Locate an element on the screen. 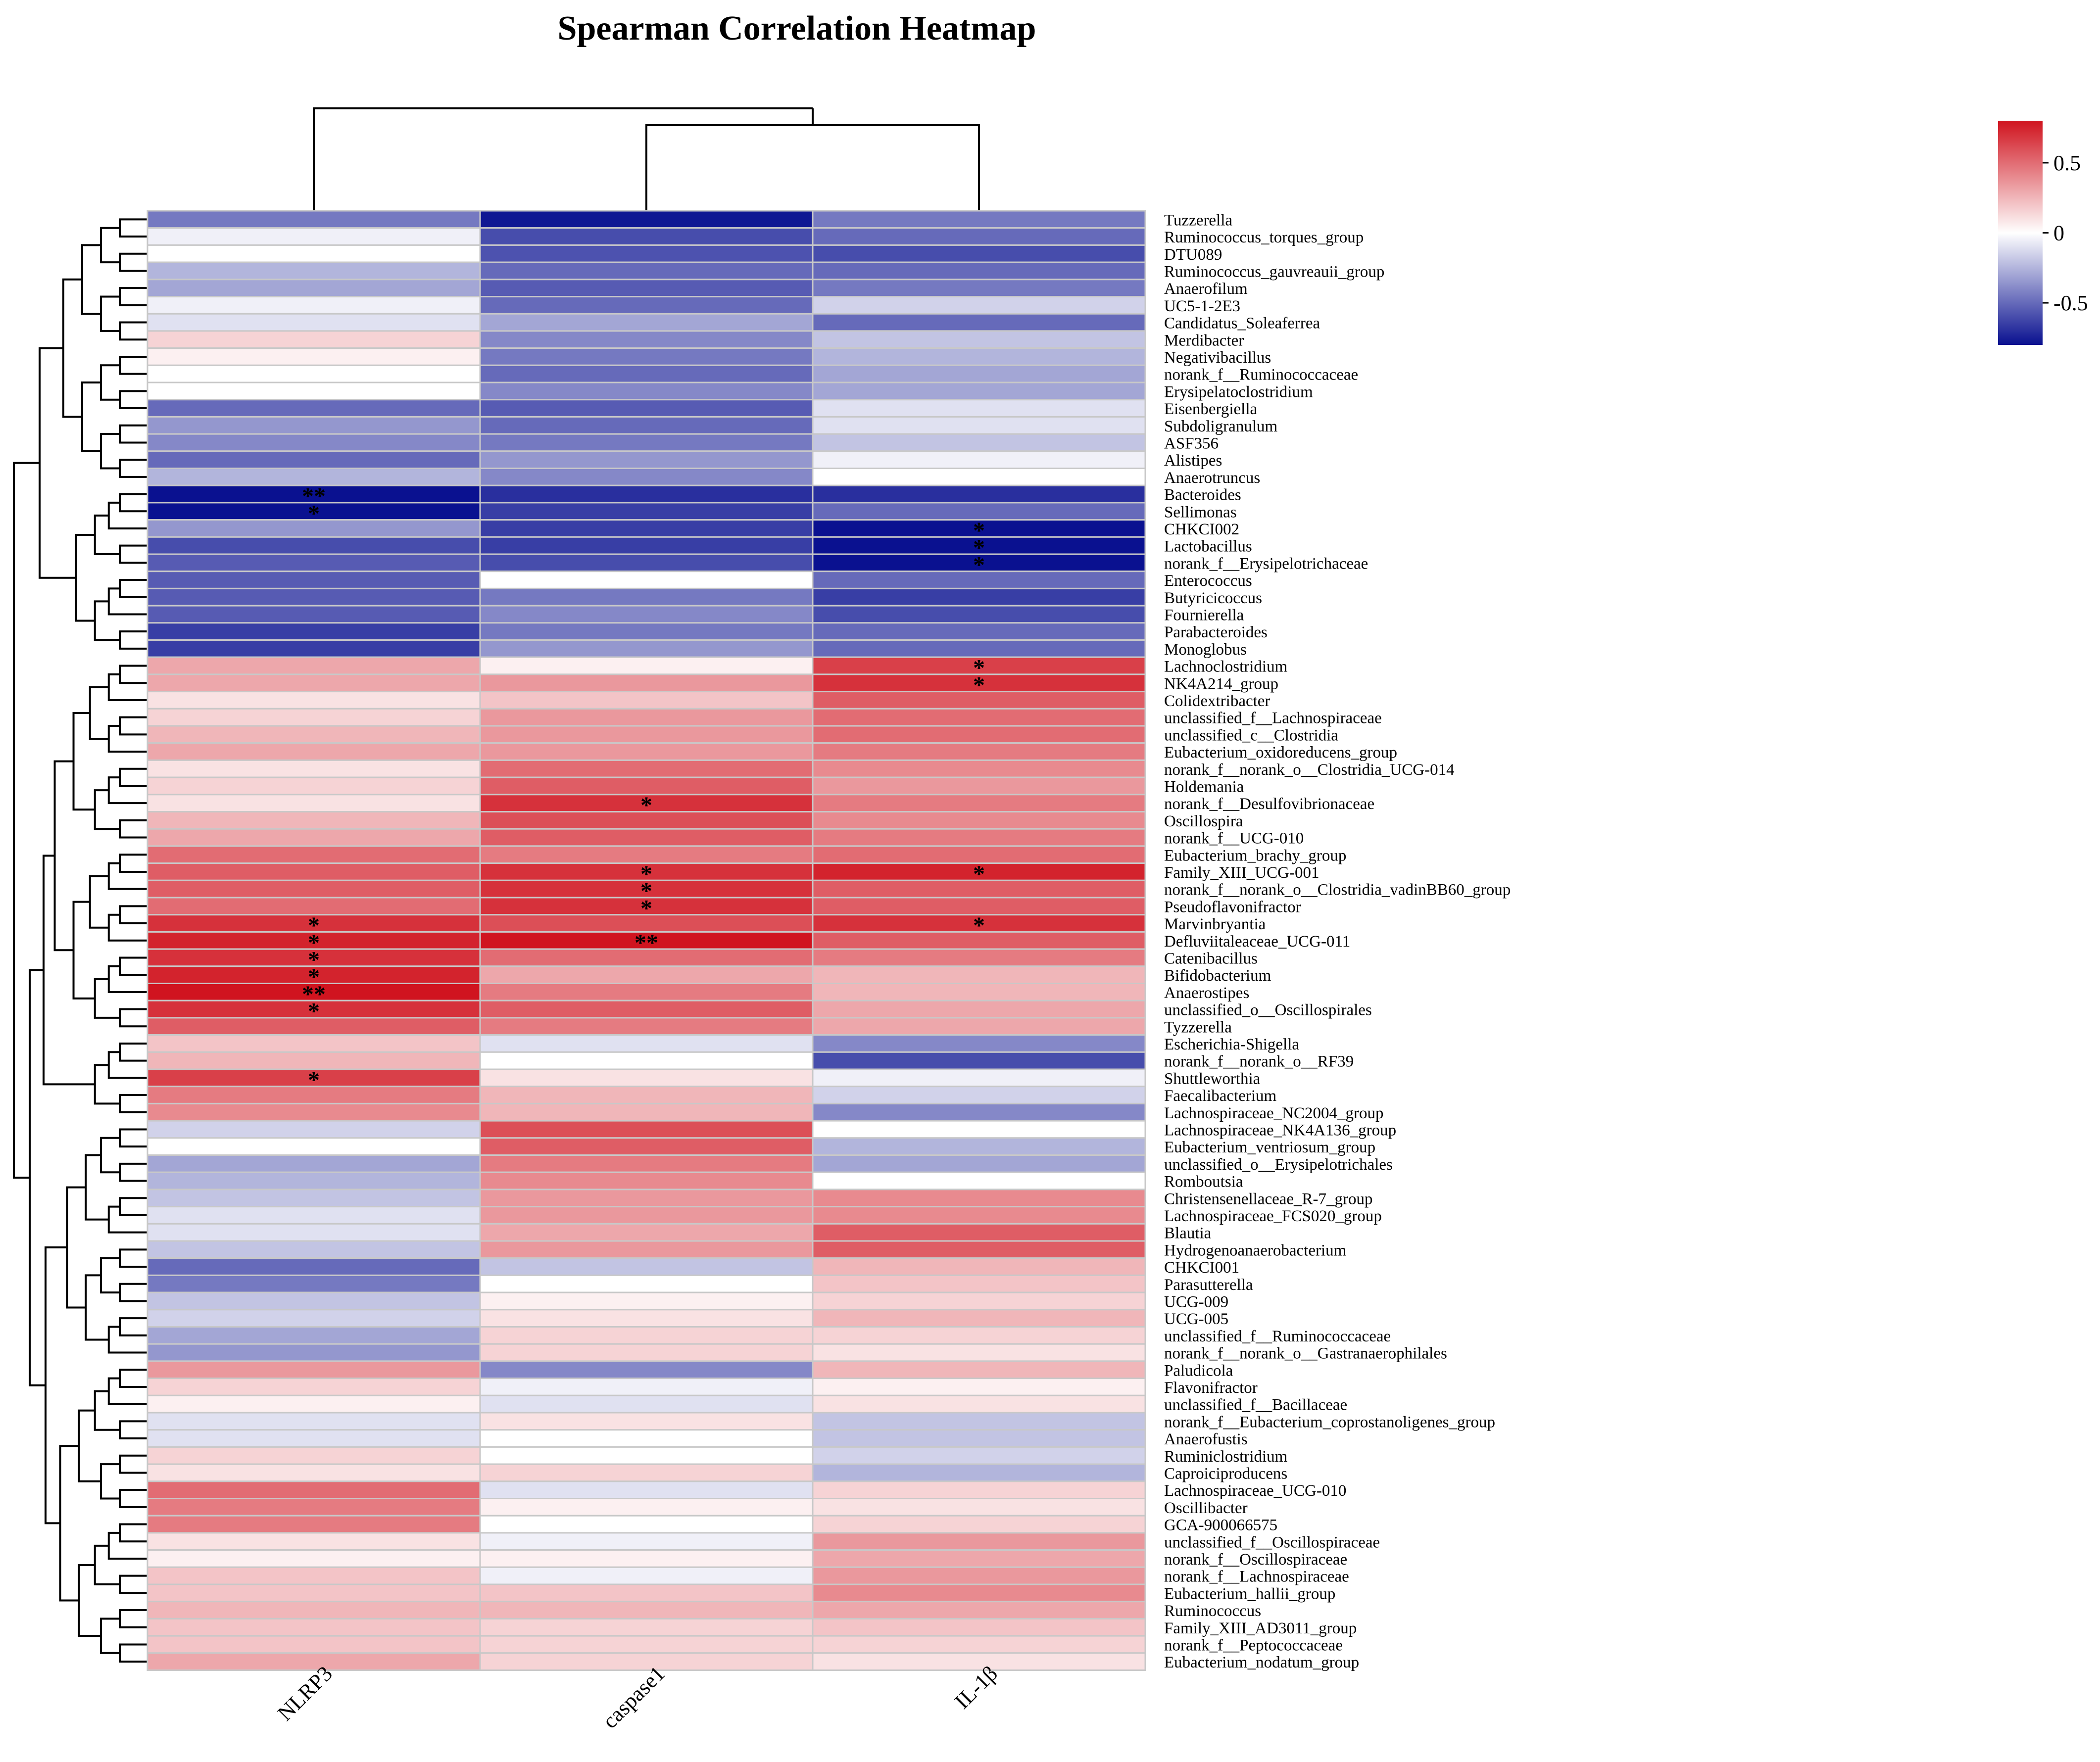 The width and height of the screenshot is (2100, 1762). row-label: Family_XIII_UCG-001 is located at coordinates (1241, 873).